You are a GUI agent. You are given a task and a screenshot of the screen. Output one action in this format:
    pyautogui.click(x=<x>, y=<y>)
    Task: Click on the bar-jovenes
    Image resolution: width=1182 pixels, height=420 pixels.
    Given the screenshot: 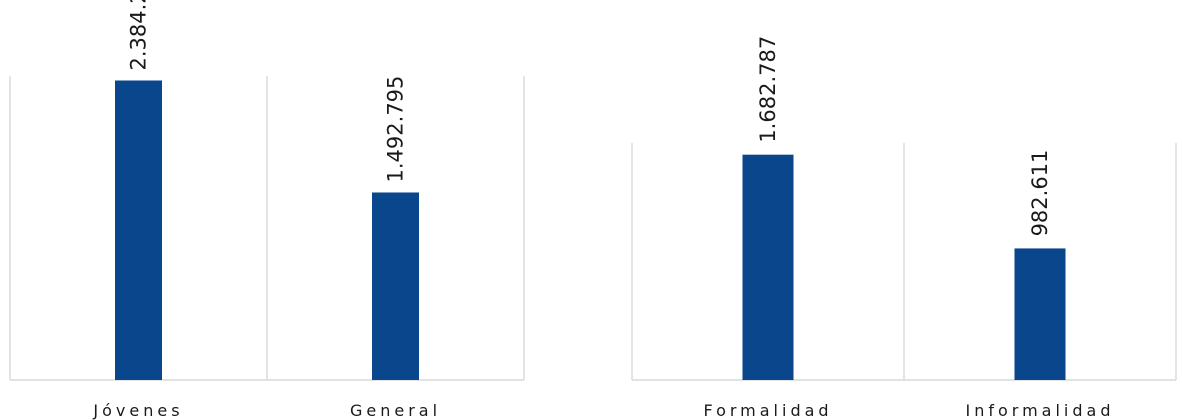 What is the action you would take?
    pyautogui.click(x=138, y=230)
    